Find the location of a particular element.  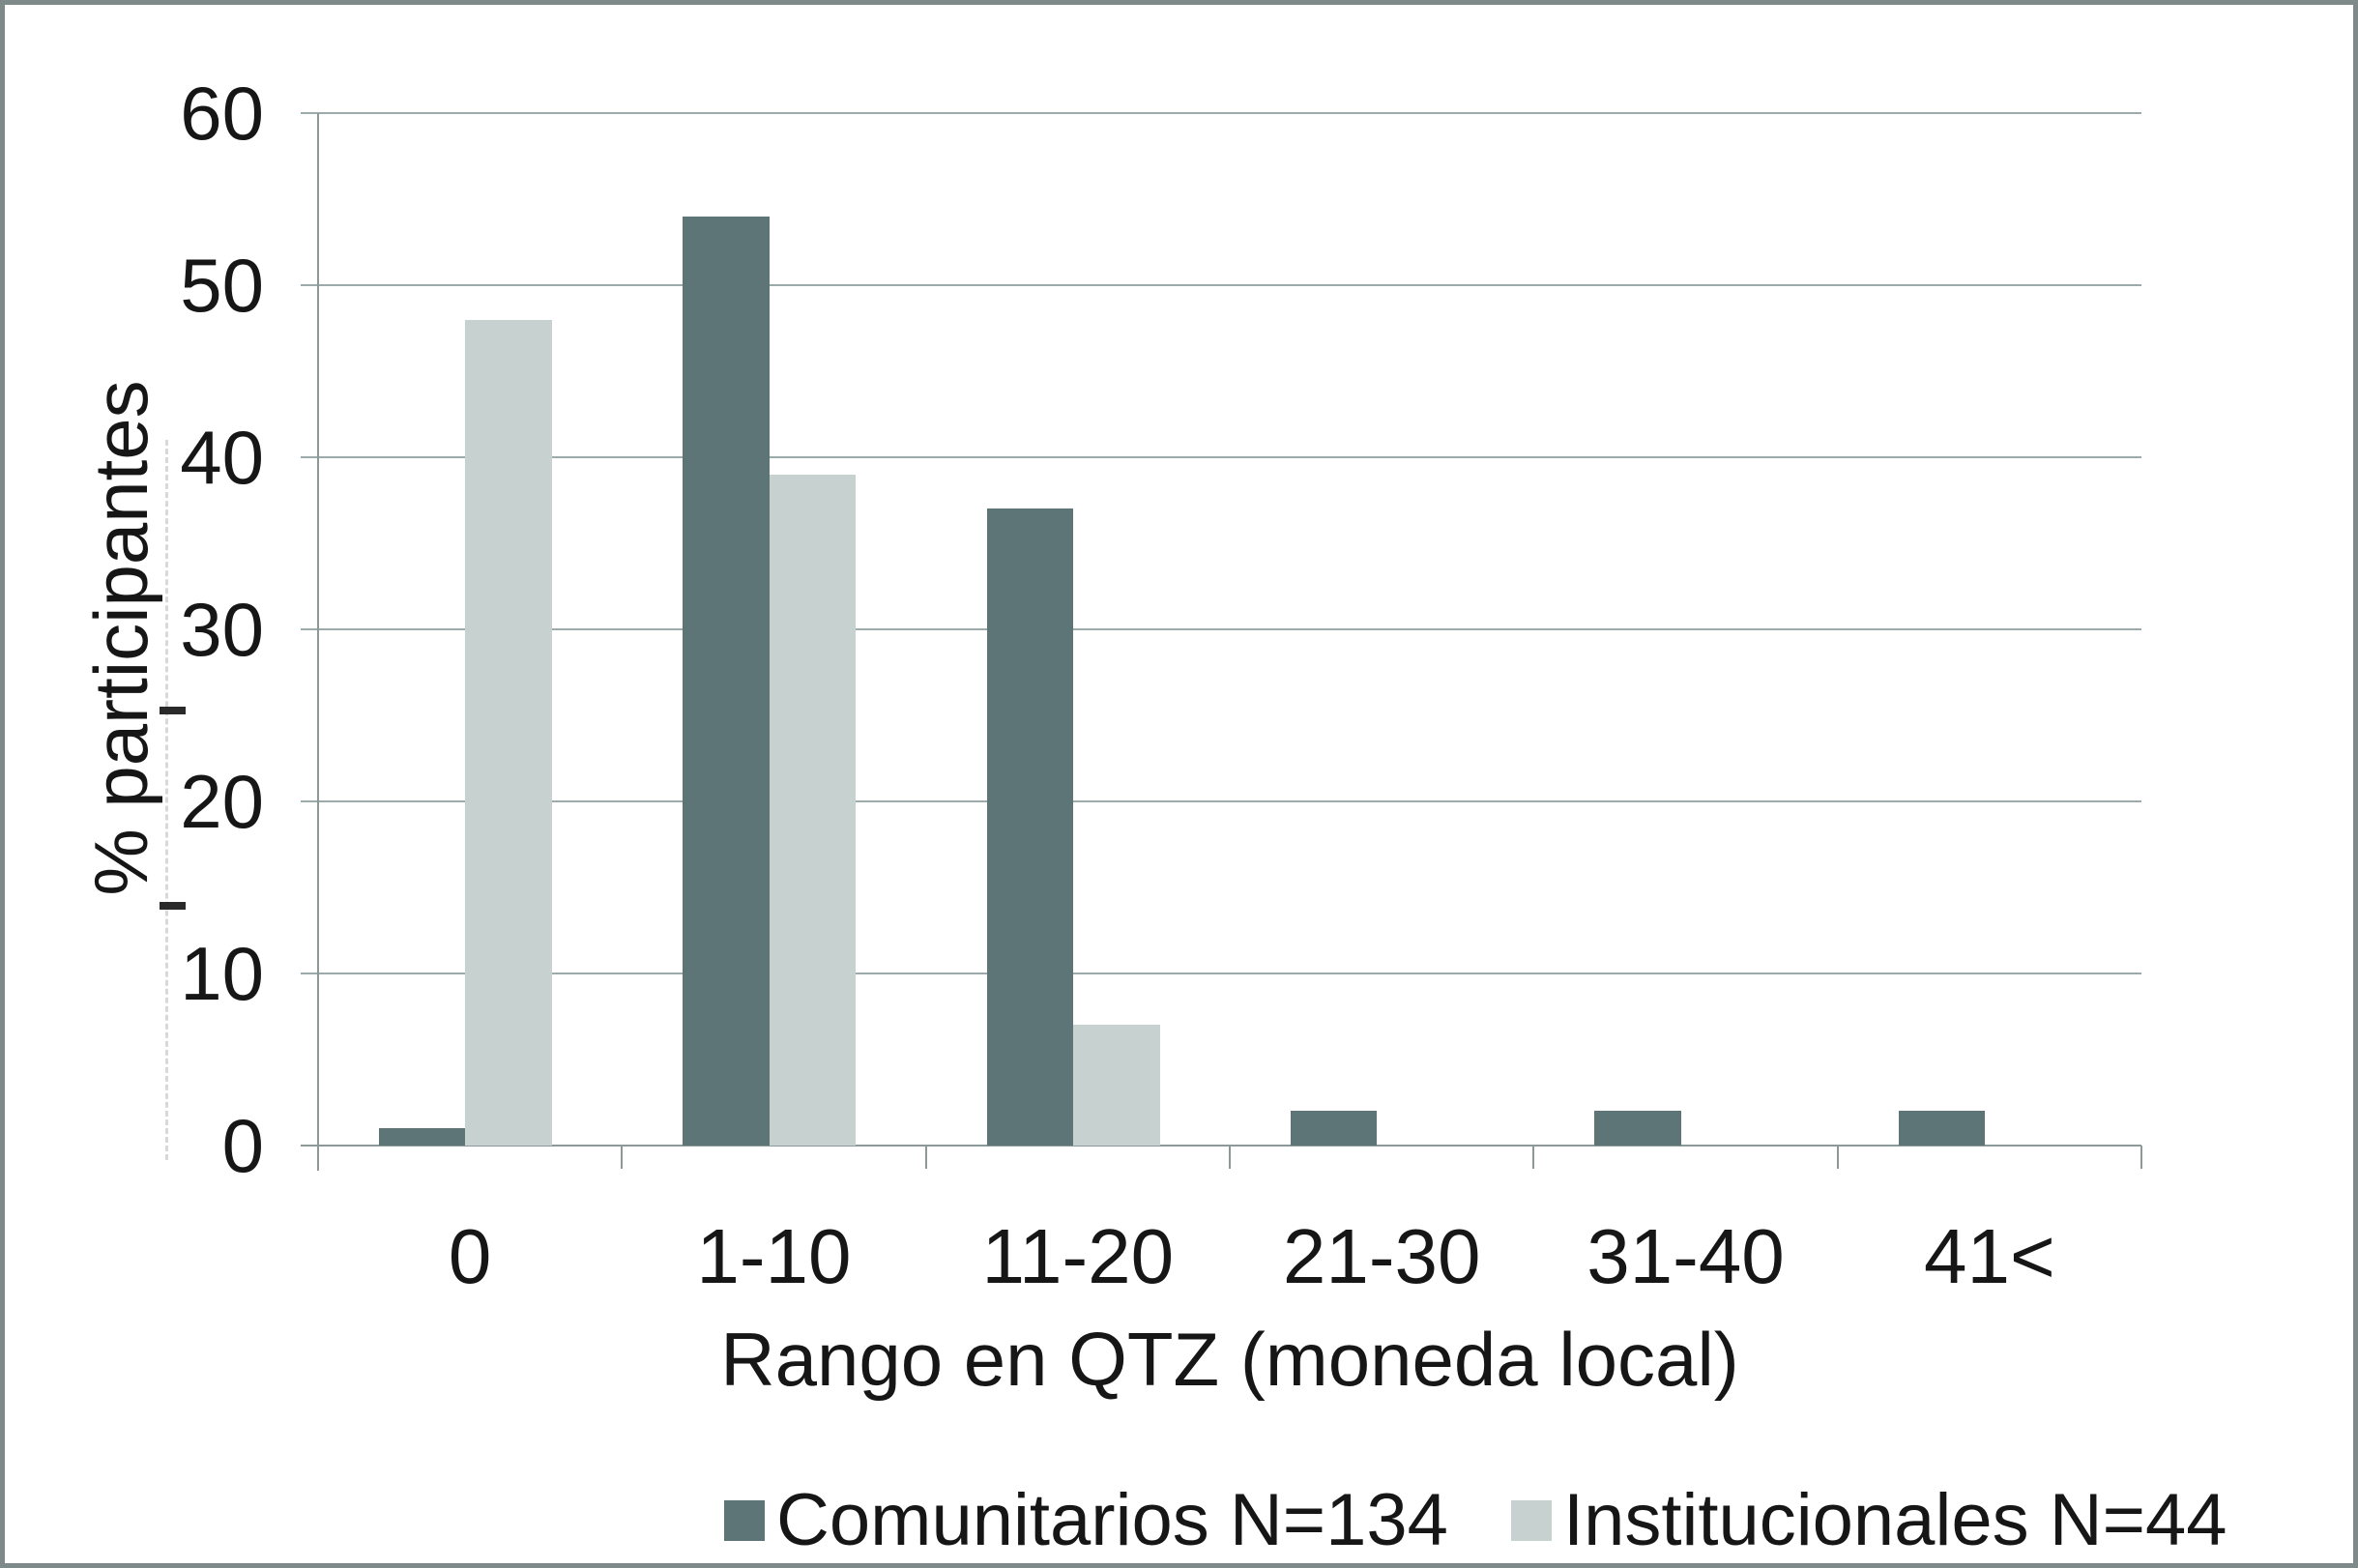

legend-item-institucionales: Institucionales N=44 is located at coordinates (1869, 1520).